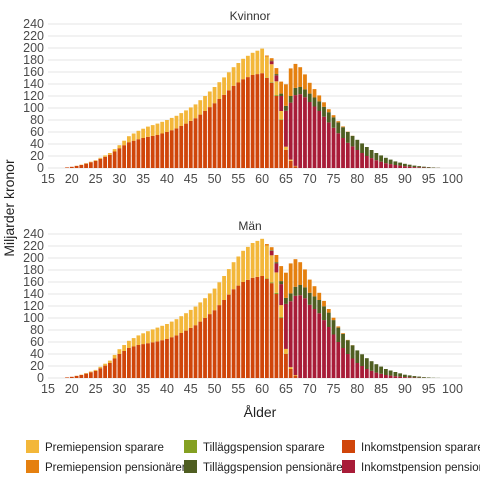 This screenshot has height=480, width=480. I want to click on x-tick-label: 85, so click(381, 389).